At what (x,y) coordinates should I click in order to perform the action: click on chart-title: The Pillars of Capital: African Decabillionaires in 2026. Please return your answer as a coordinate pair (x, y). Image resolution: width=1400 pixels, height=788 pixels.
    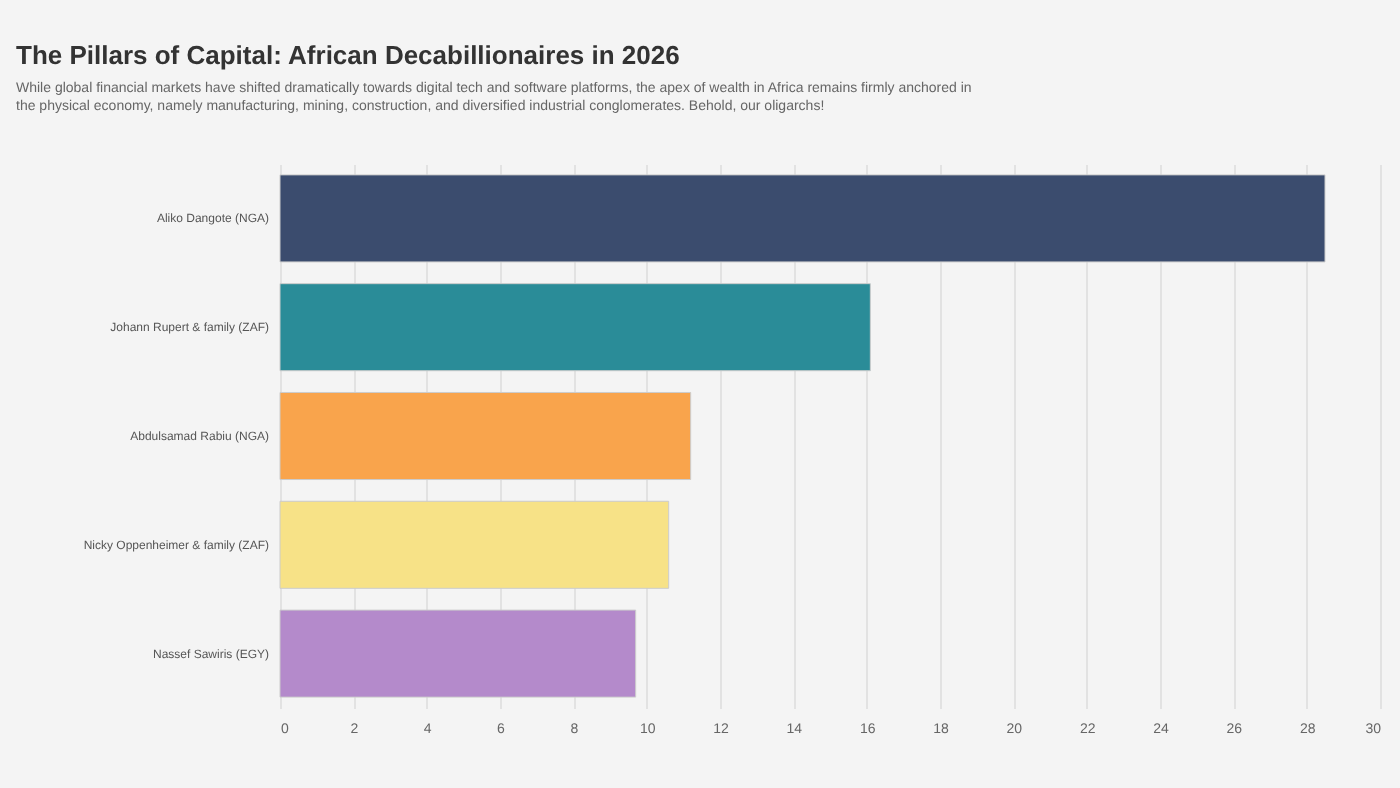
    Looking at the image, I should click on (348, 55).